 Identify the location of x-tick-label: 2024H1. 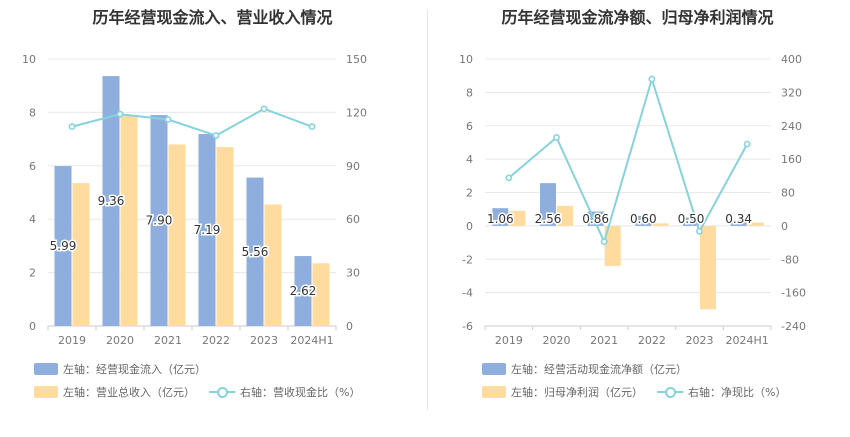
(311, 340).